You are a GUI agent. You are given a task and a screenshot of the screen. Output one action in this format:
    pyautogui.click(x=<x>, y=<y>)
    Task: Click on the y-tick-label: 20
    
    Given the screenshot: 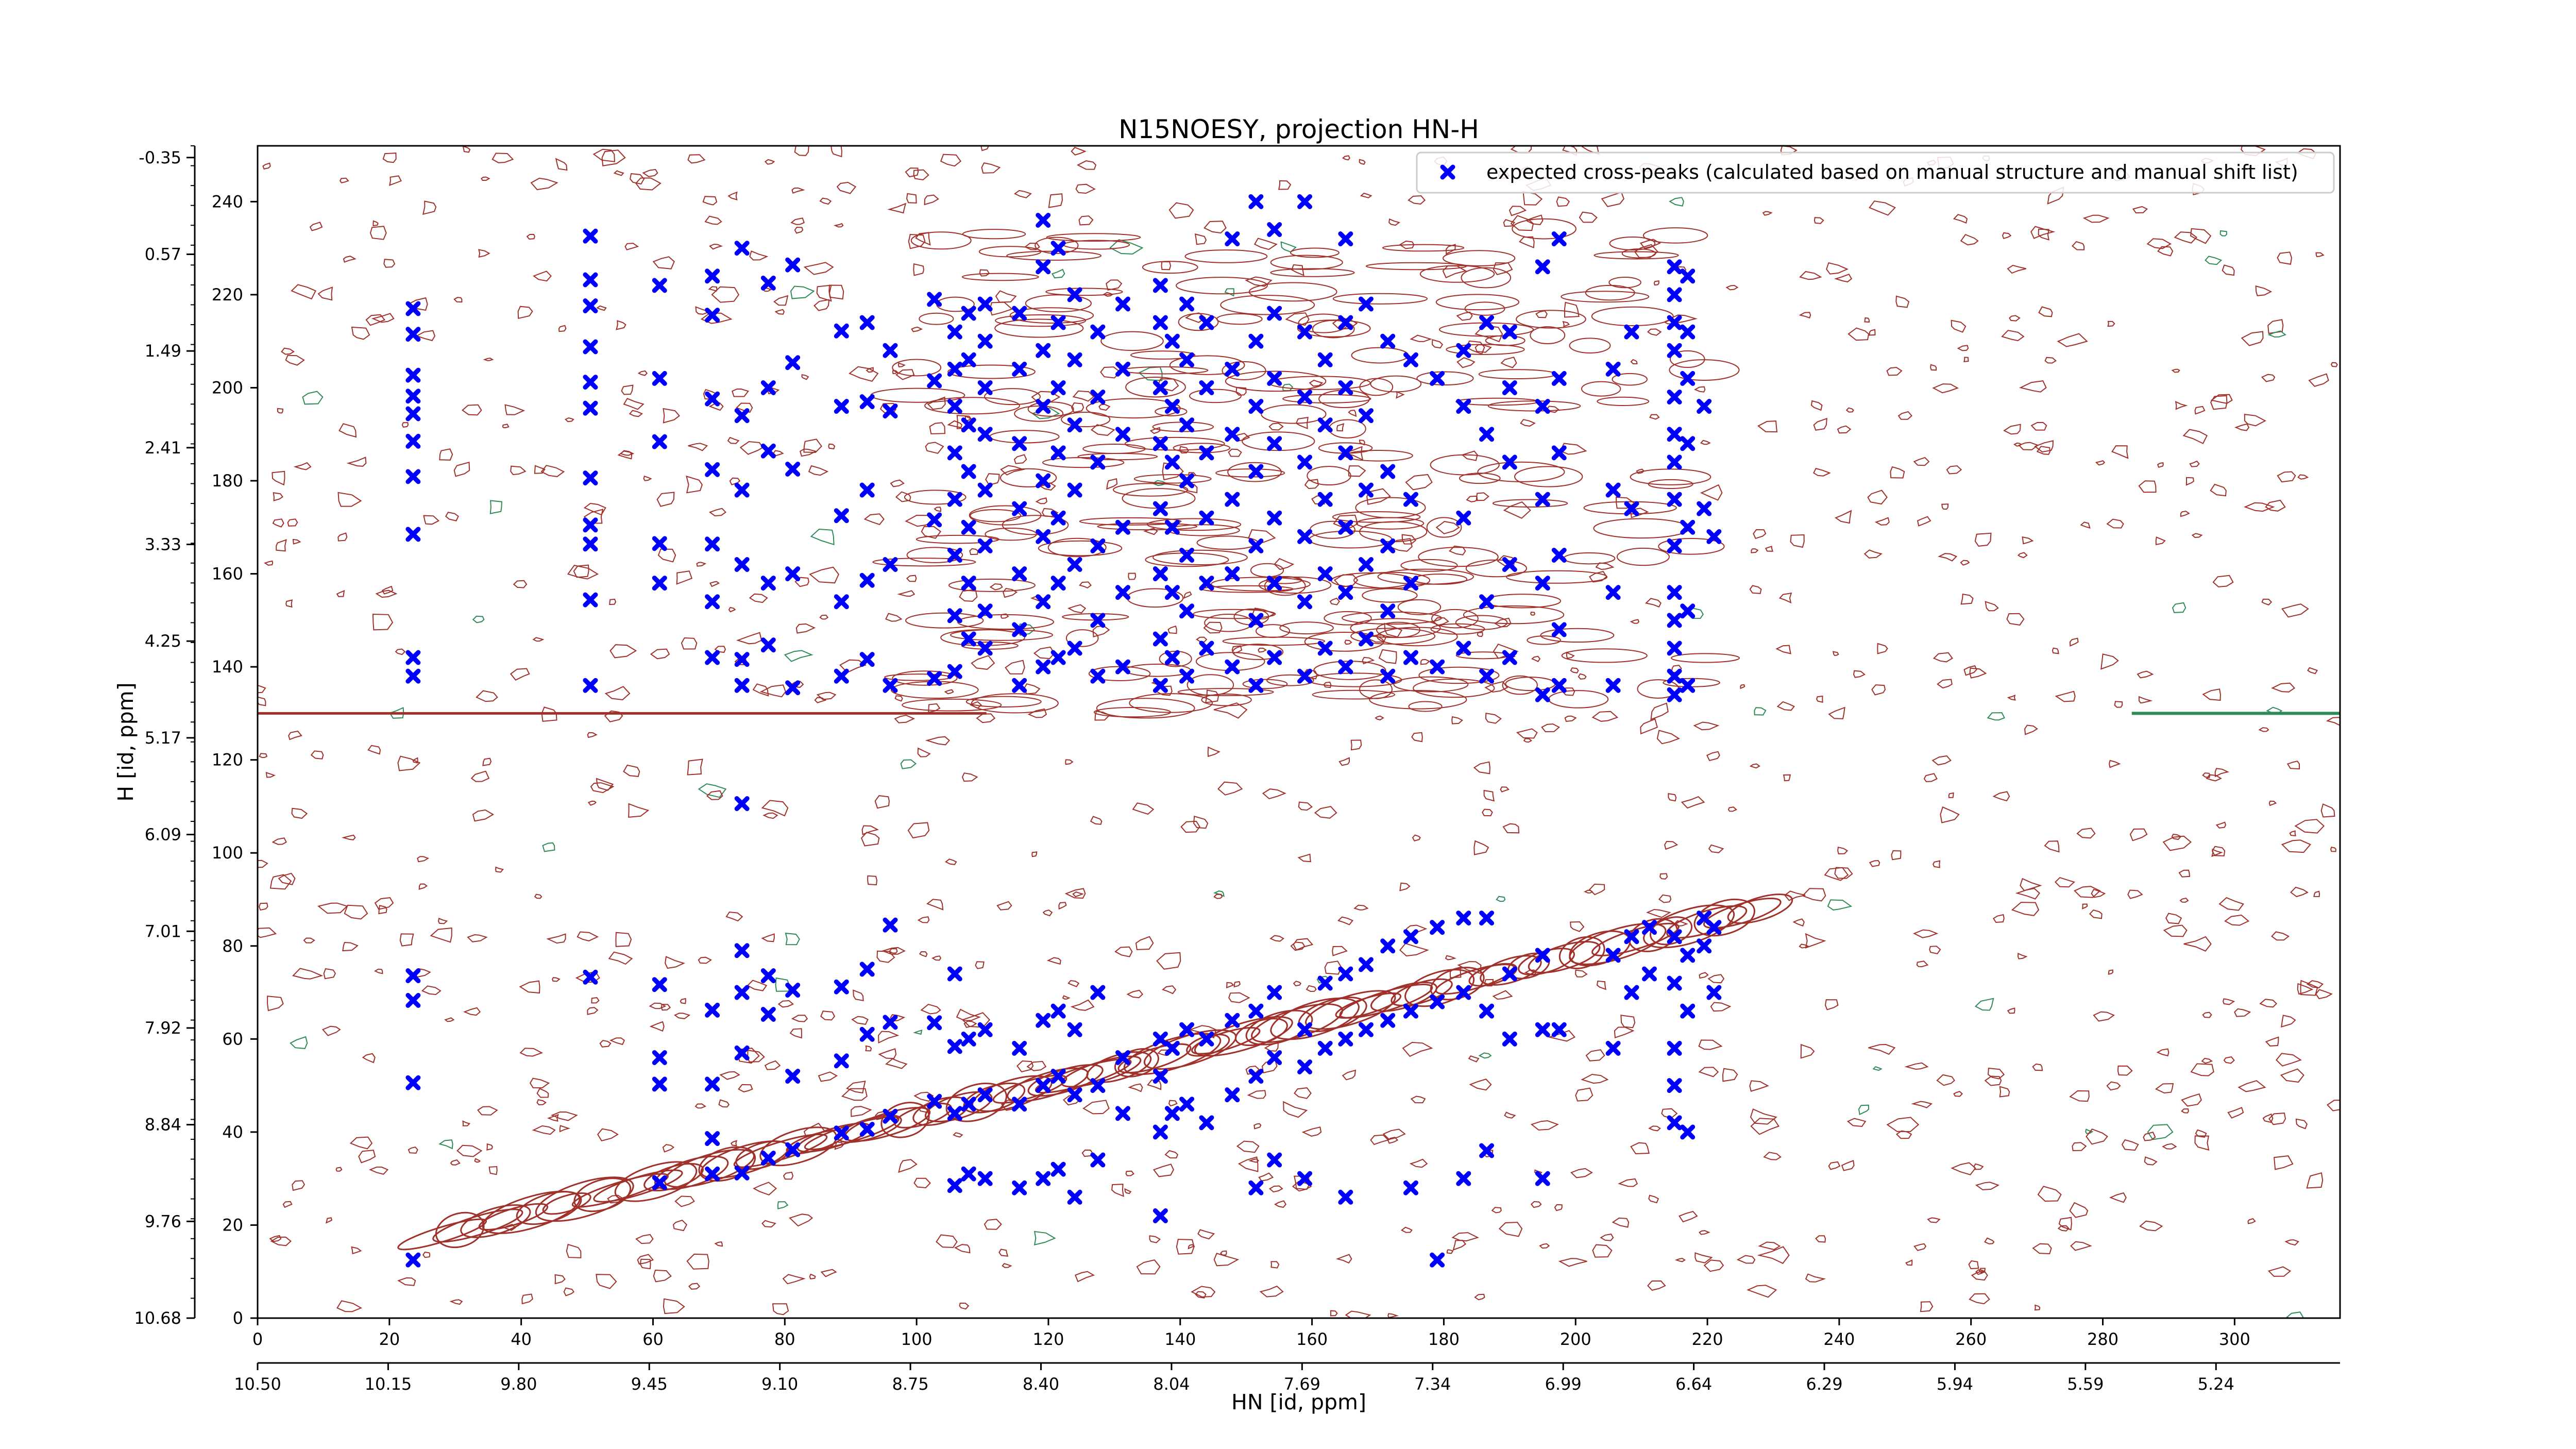 What is the action you would take?
    pyautogui.click(x=232, y=1225)
    